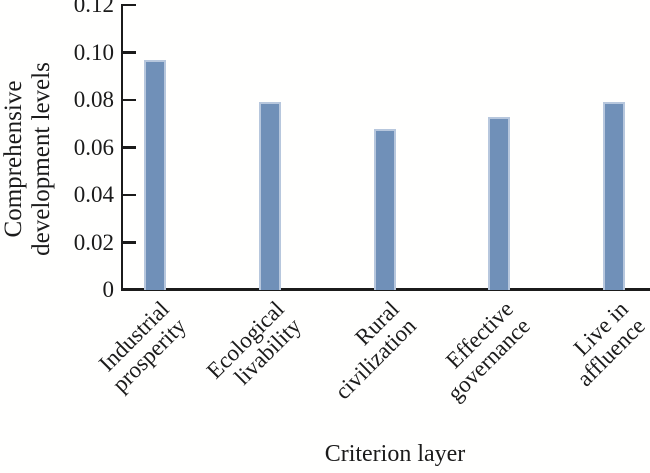  What do you see at coordinates (384, 209) in the screenshot?
I see `bar-rural-civilization` at bounding box center [384, 209].